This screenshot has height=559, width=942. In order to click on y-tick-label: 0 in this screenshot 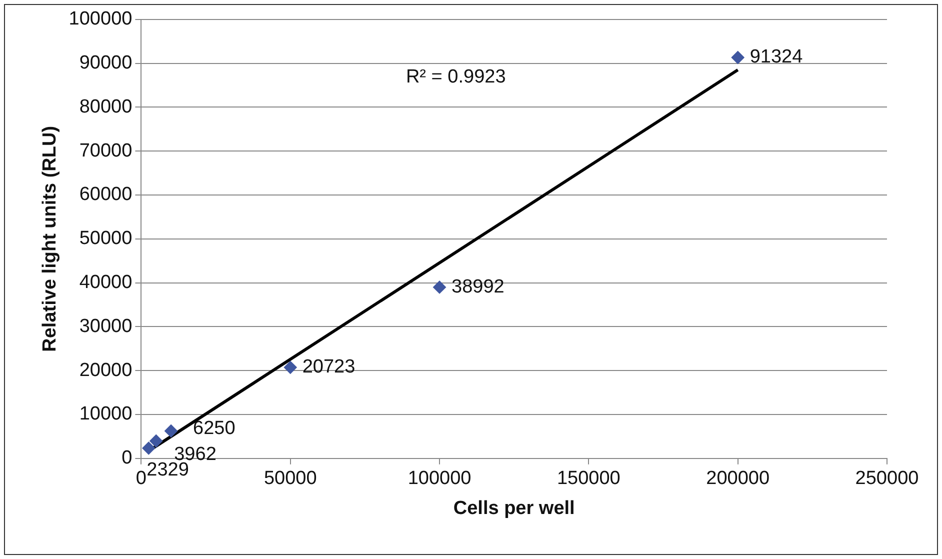, I will do `click(127, 458)`.